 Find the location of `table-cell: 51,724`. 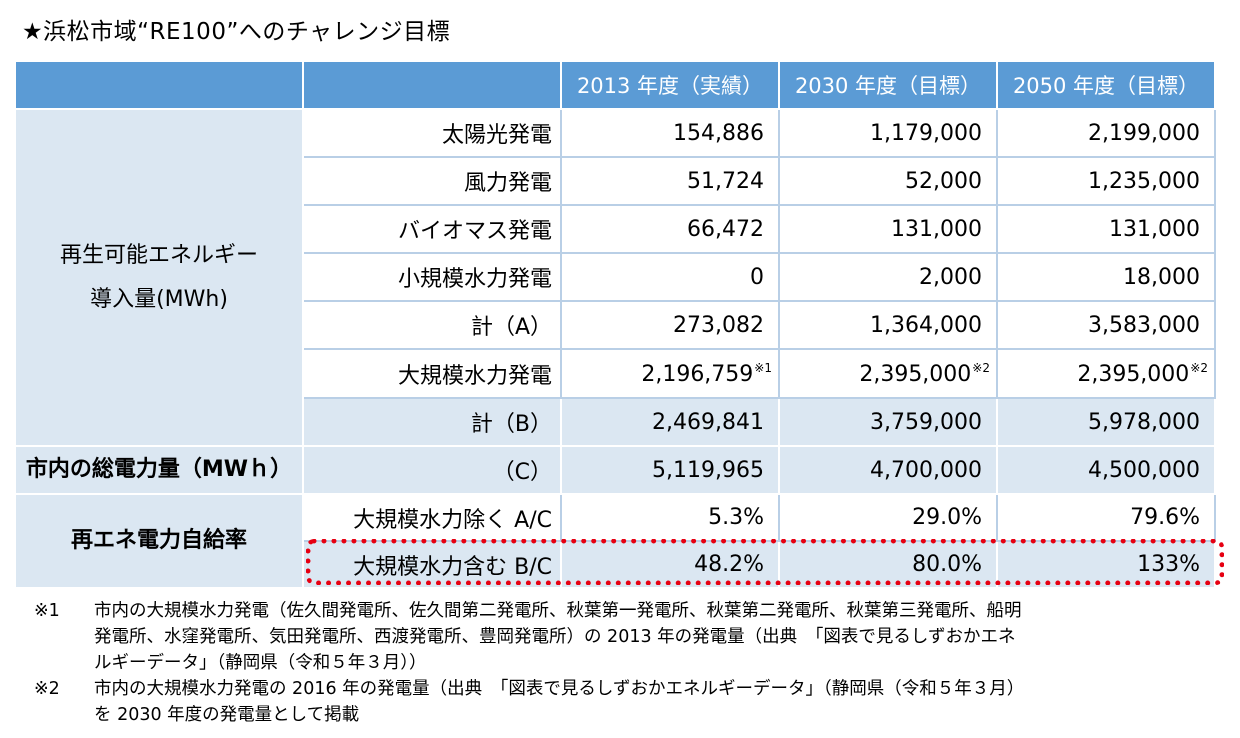

table-cell: 51,724 is located at coordinates (670, 181).